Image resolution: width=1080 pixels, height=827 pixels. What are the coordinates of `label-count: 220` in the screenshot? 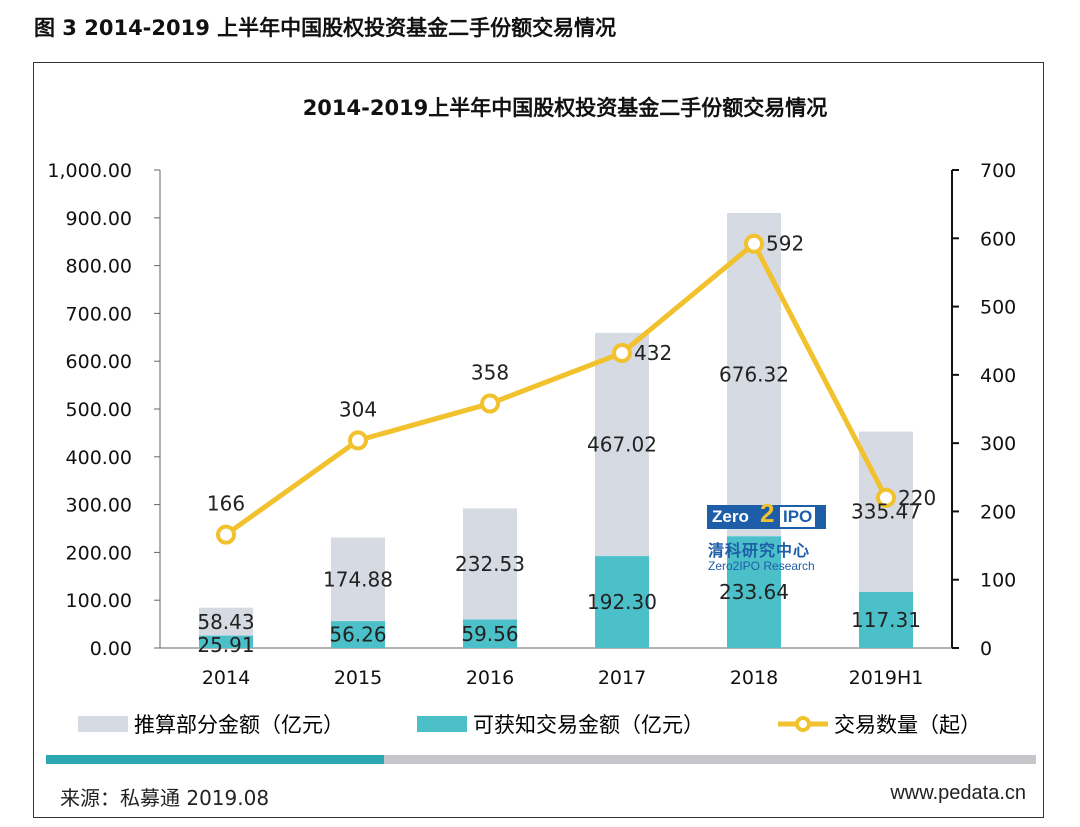 It's located at (917, 498).